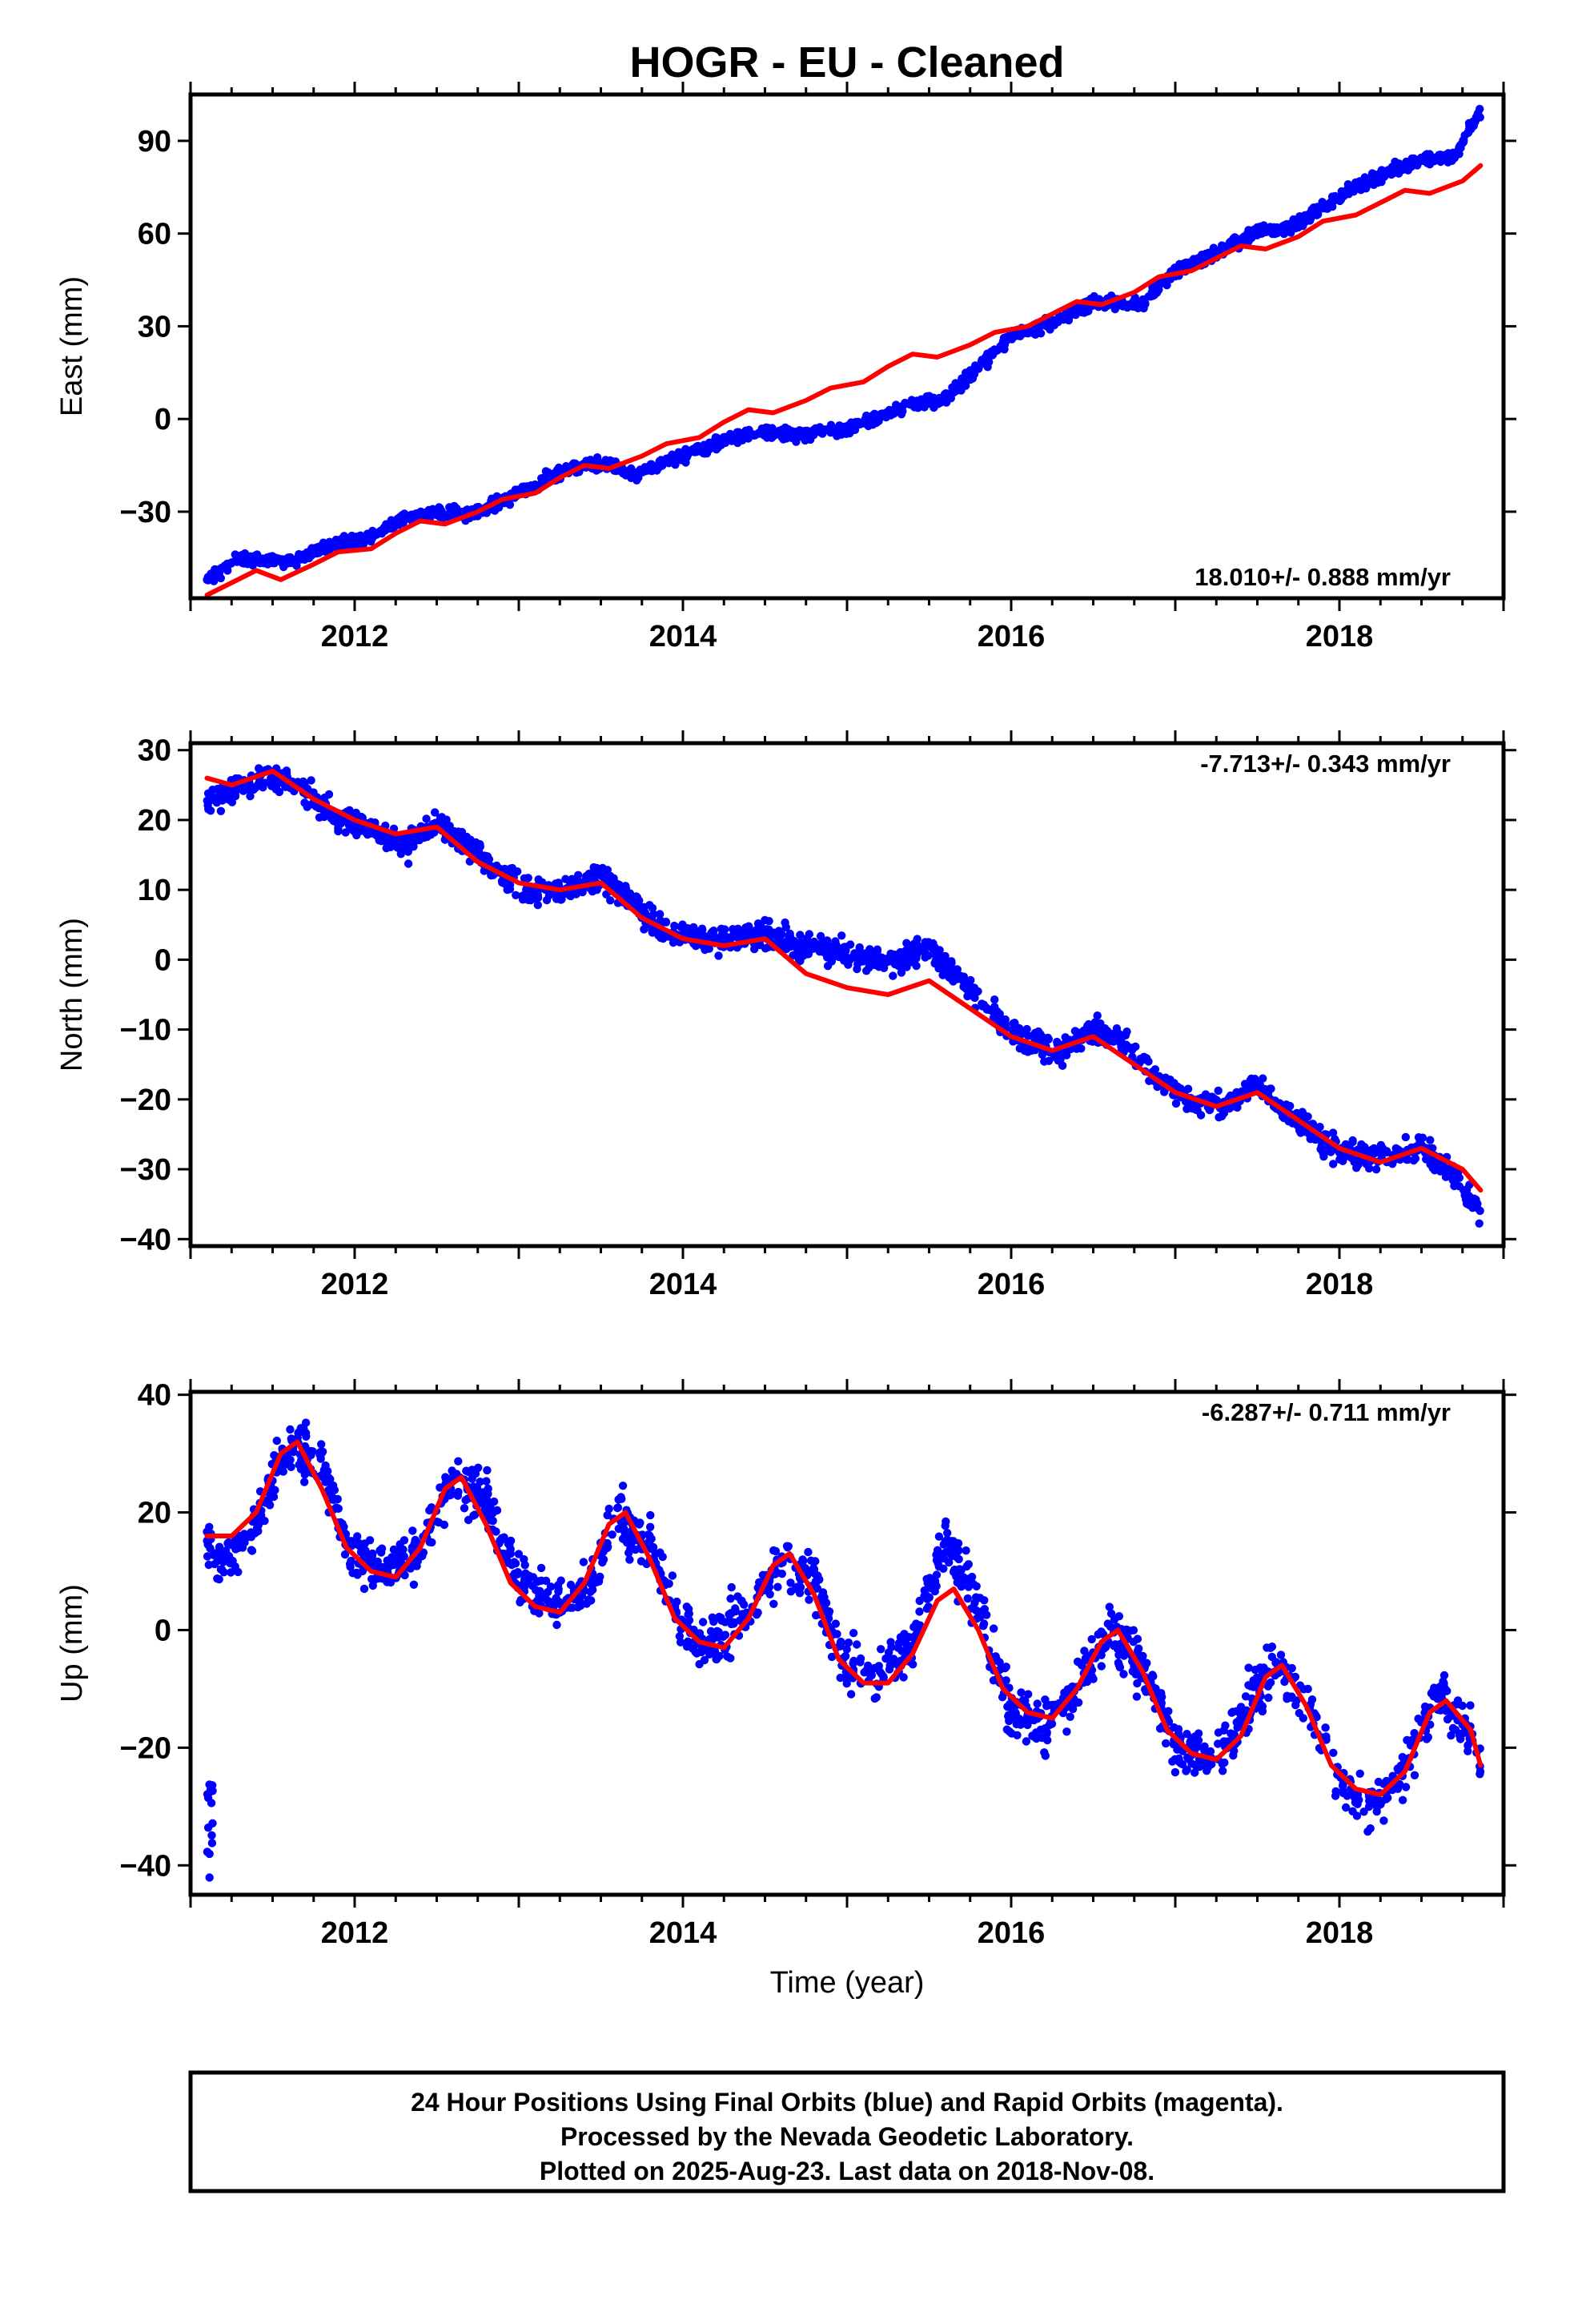 This screenshot has height=2324, width=1582. What do you see at coordinates (154, 142) in the screenshot?
I see `east-ytick-label: 90` at bounding box center [154, 142].